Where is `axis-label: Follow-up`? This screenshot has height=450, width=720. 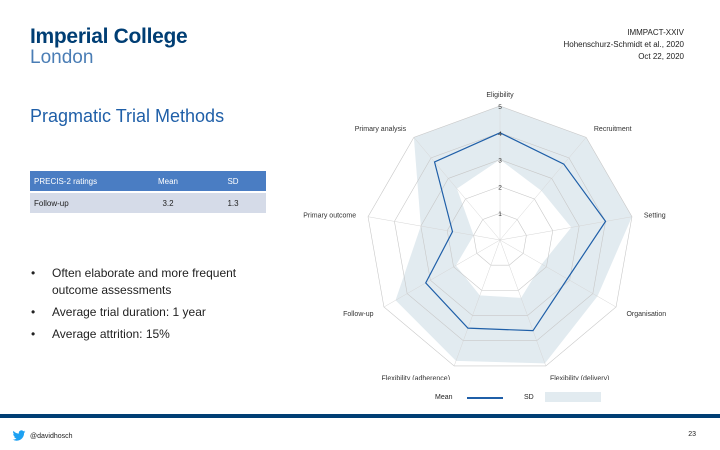
axis-label: Follow-up is located at coordinates (358, 314).